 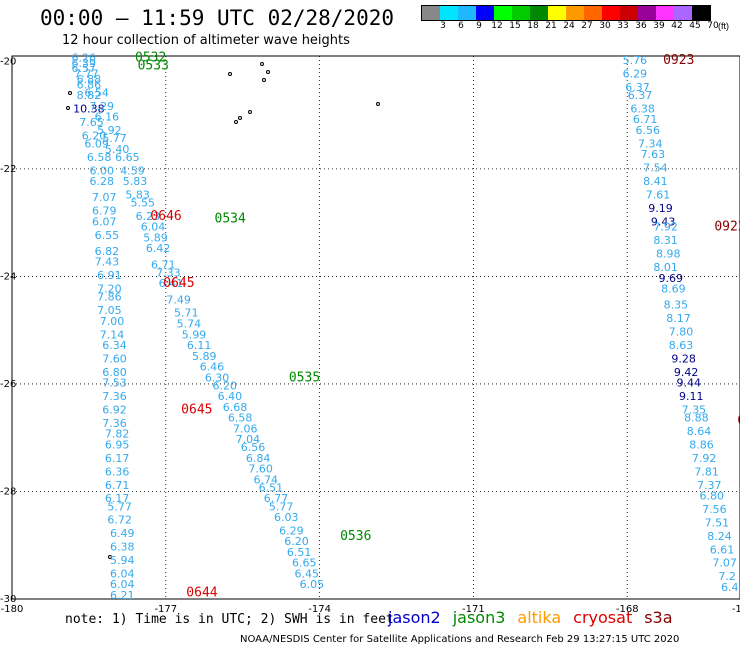 I want to click on wave-height-value: 6.51, so click(x=271, y=487).